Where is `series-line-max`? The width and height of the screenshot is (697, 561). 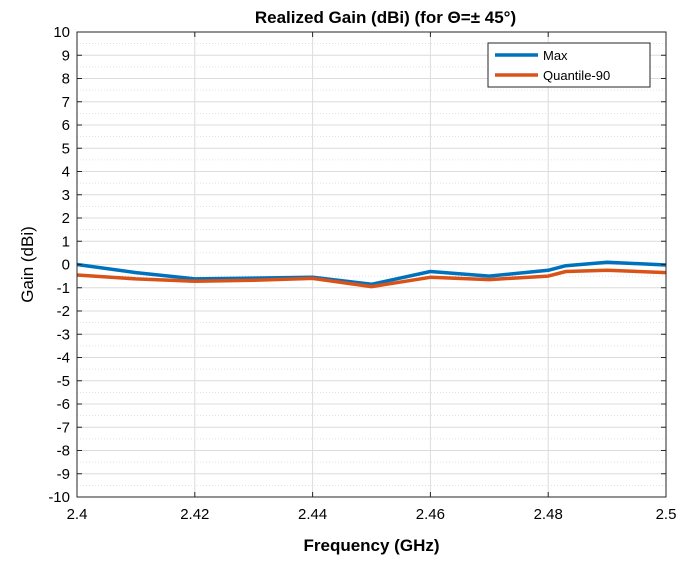 series-line-max is located at coordinates (371, 273).